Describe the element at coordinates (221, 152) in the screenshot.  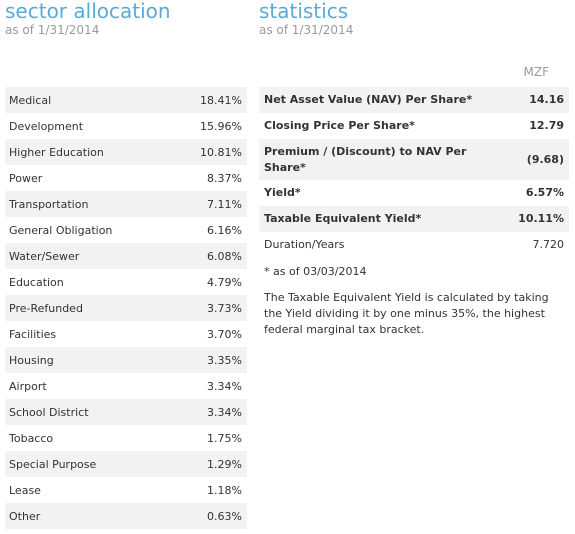
I see `sector-value: 10.81%` at that location.